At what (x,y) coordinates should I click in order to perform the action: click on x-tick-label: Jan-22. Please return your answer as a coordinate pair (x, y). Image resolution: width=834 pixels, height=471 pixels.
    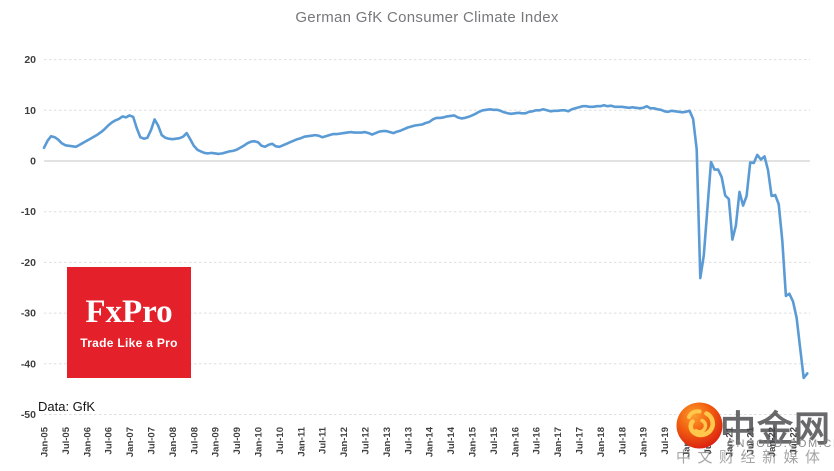
    Looking at the image, I should click on (772, 442).